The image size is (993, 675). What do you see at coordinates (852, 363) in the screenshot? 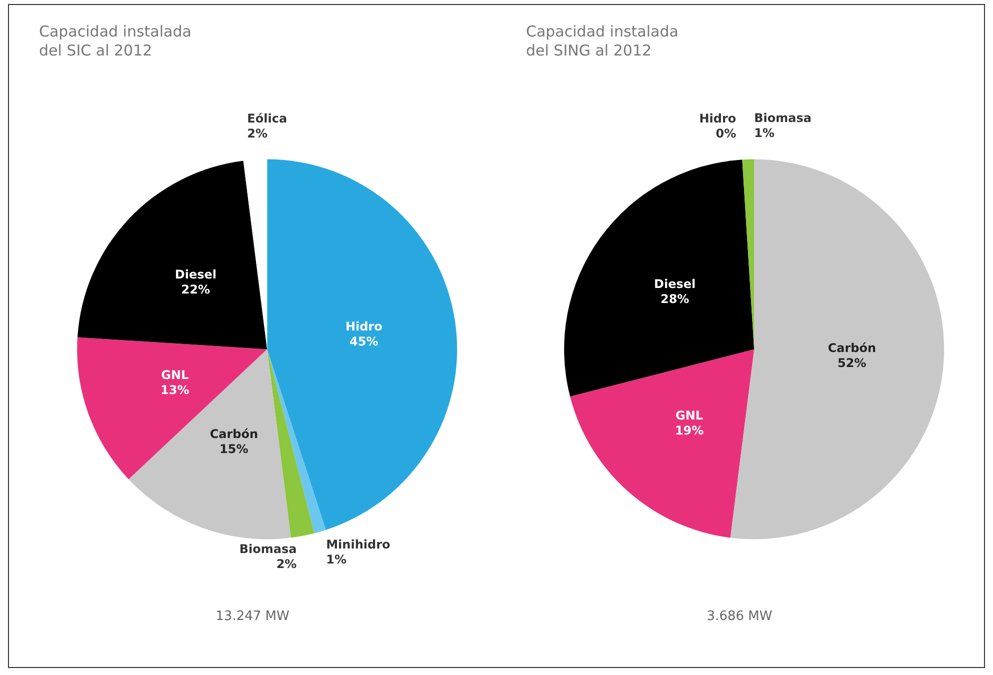
I see `data-label: 52%` at bounding box center [852, 363].